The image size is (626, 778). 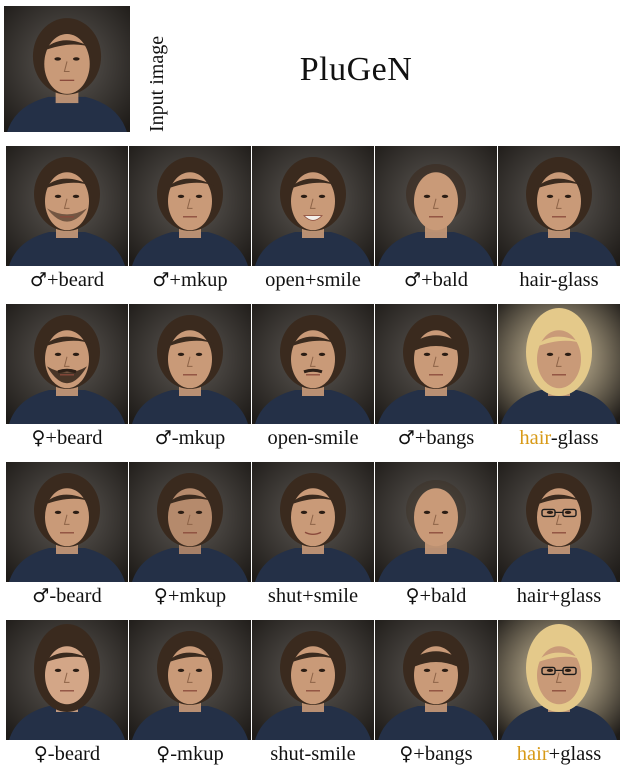 I want to click on attribute-caption: ♂+bald, so click(x=436, y=280).